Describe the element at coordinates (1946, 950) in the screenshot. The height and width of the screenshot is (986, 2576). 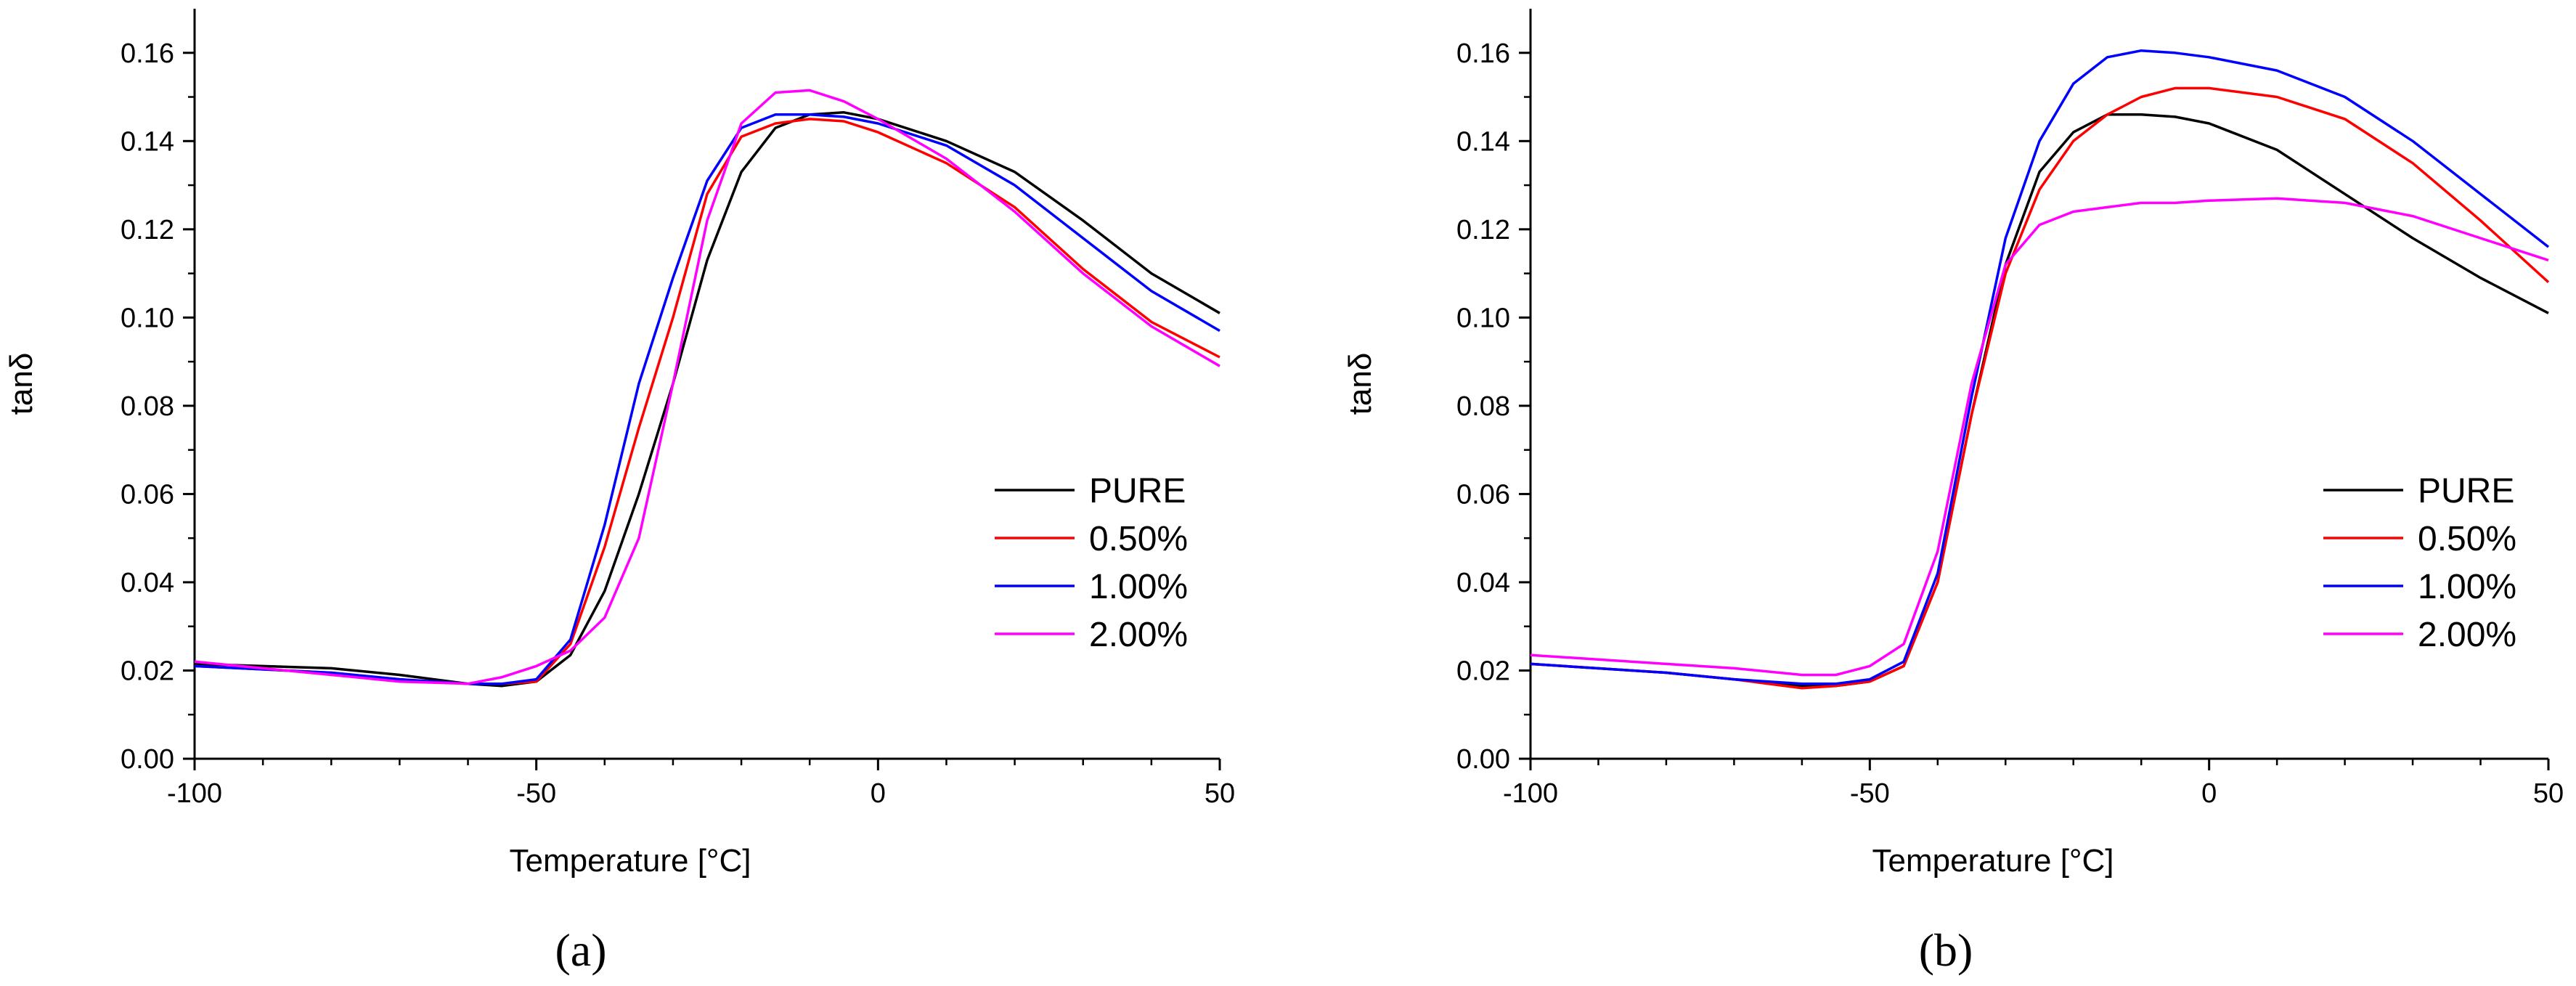
I see `panel-caption: (b)` at that location.